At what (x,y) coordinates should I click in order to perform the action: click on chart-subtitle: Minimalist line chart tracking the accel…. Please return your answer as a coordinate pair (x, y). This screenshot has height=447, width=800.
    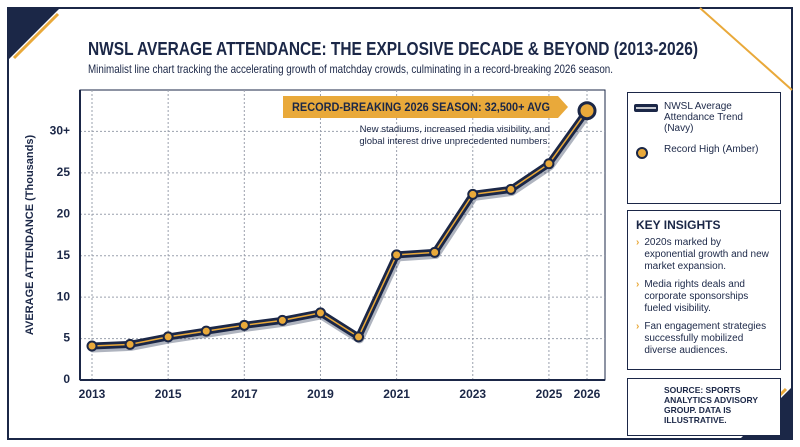
    Looking at the image, I should click on (350, 69).